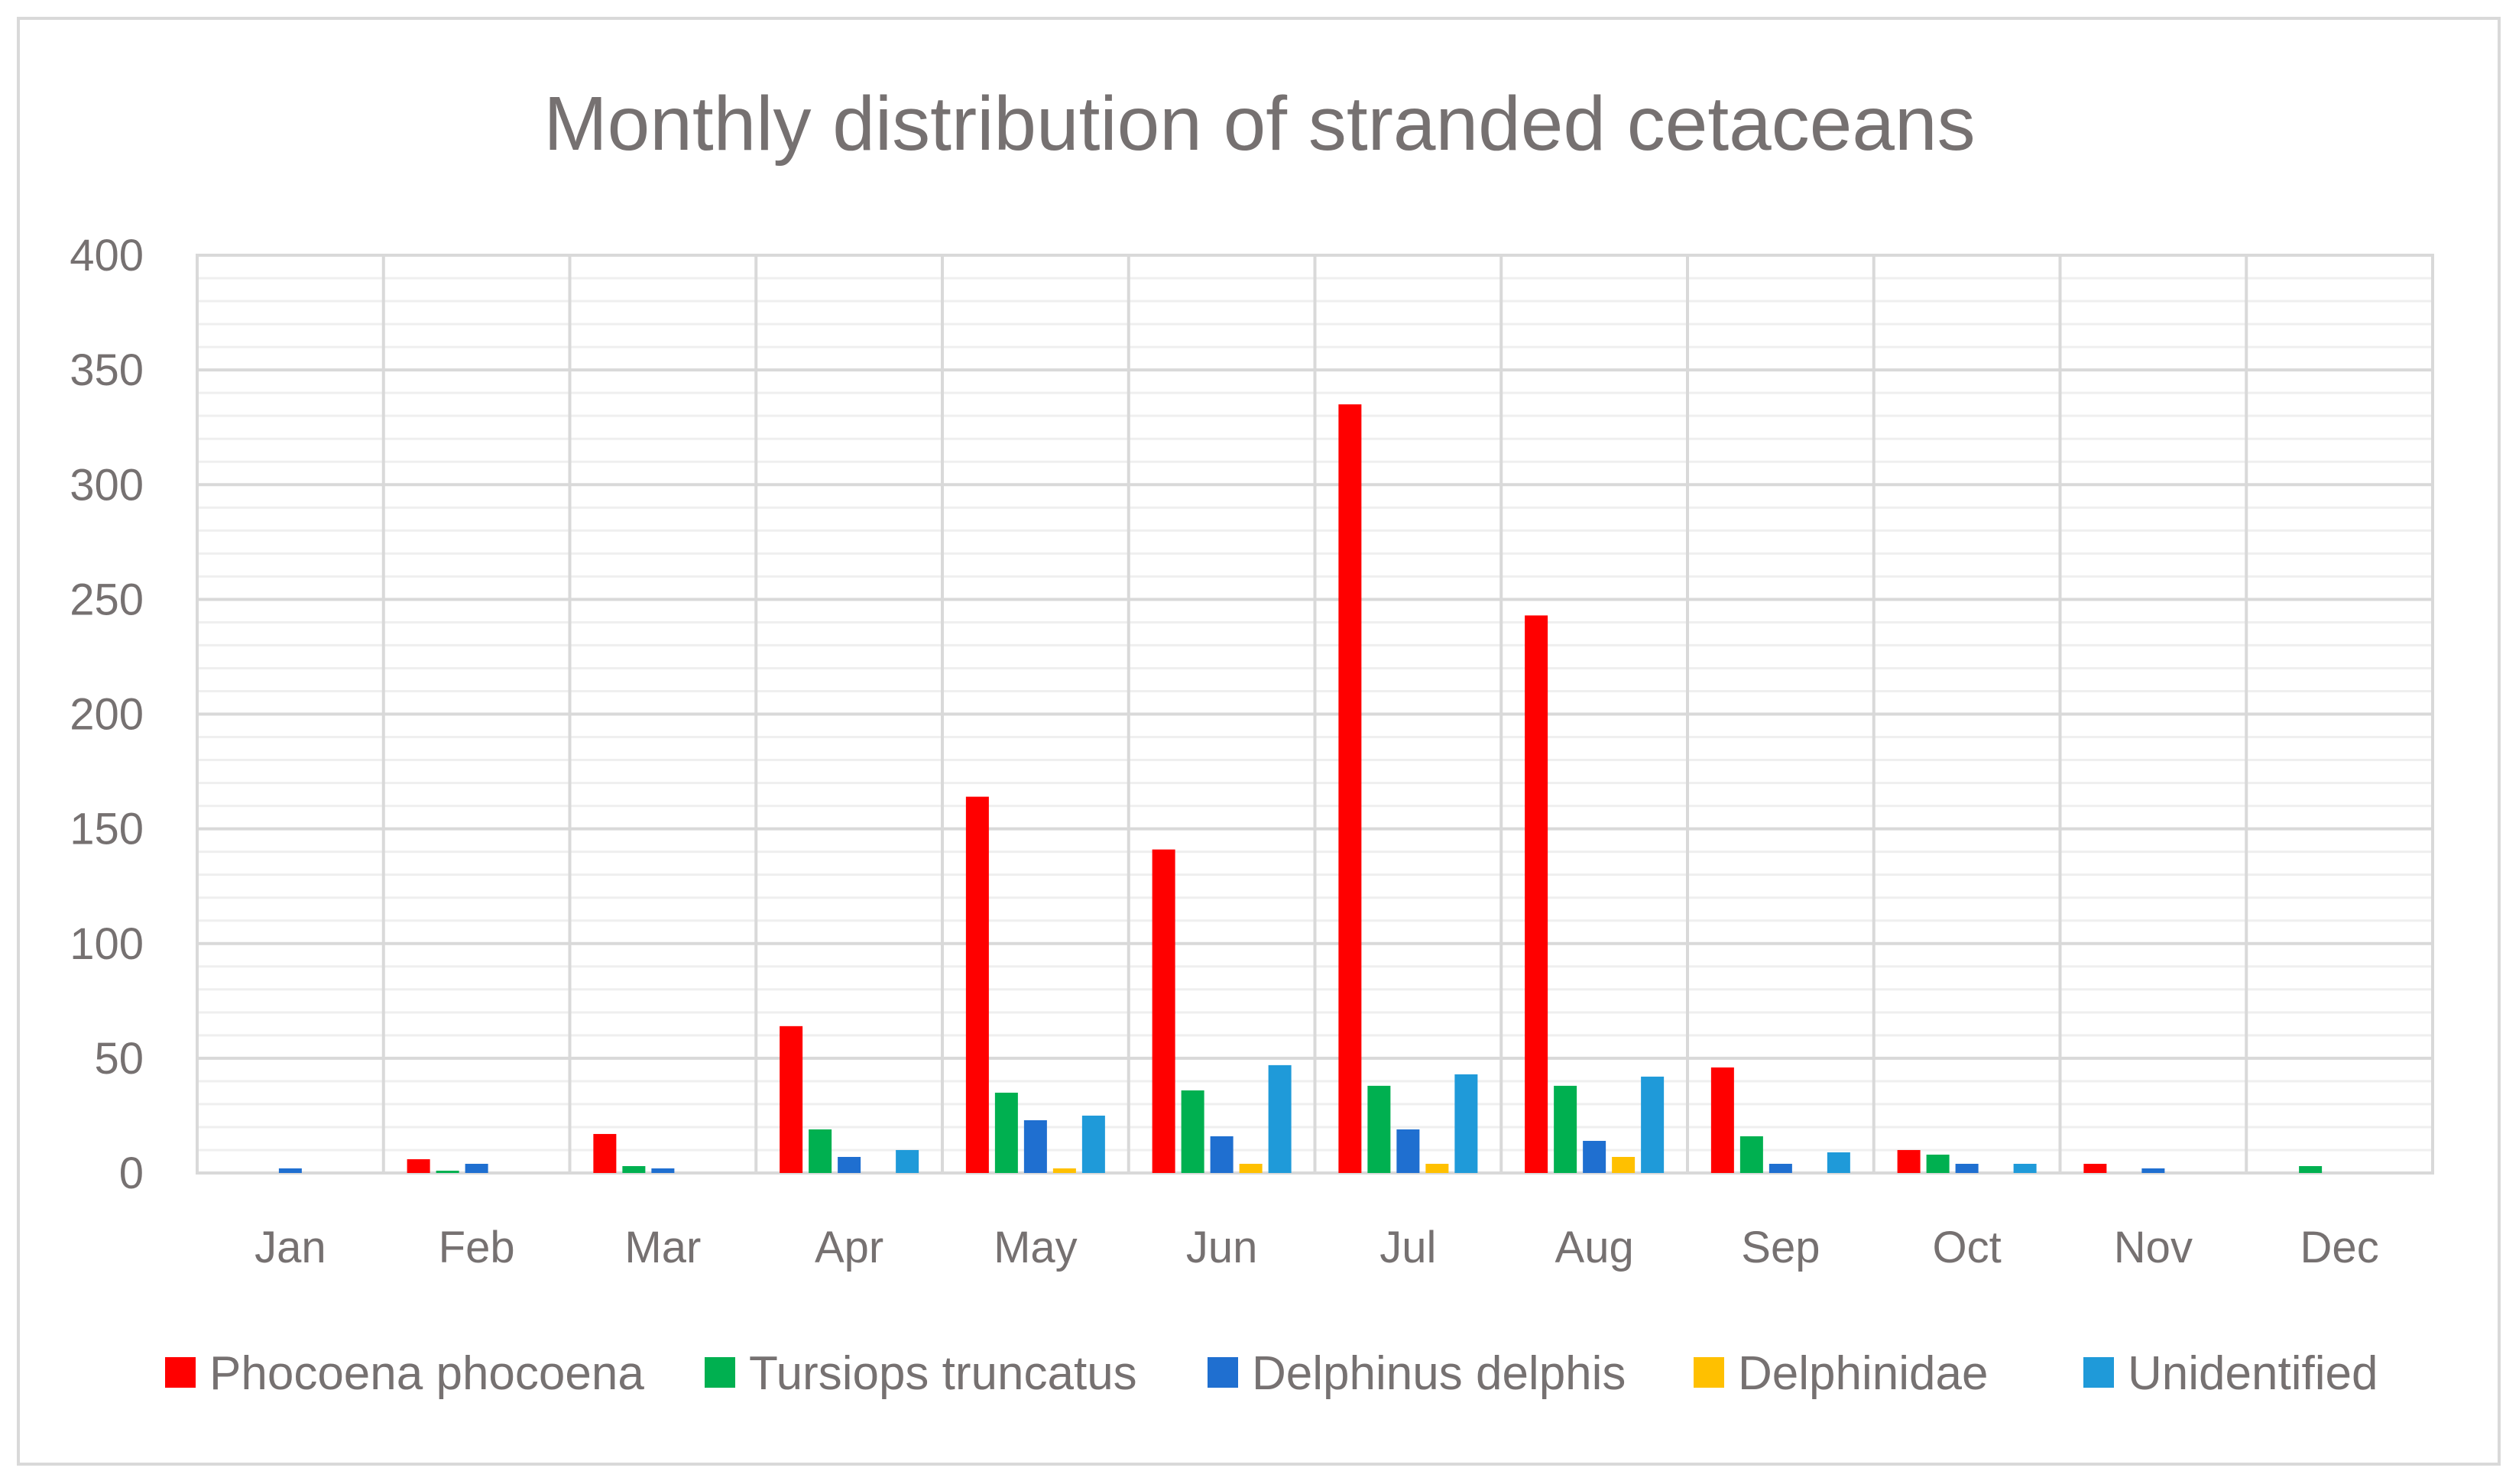  Describe the element at coordinates (2253, 1374) in the screenshot. I see `legend-label: Unidentified` at that location.